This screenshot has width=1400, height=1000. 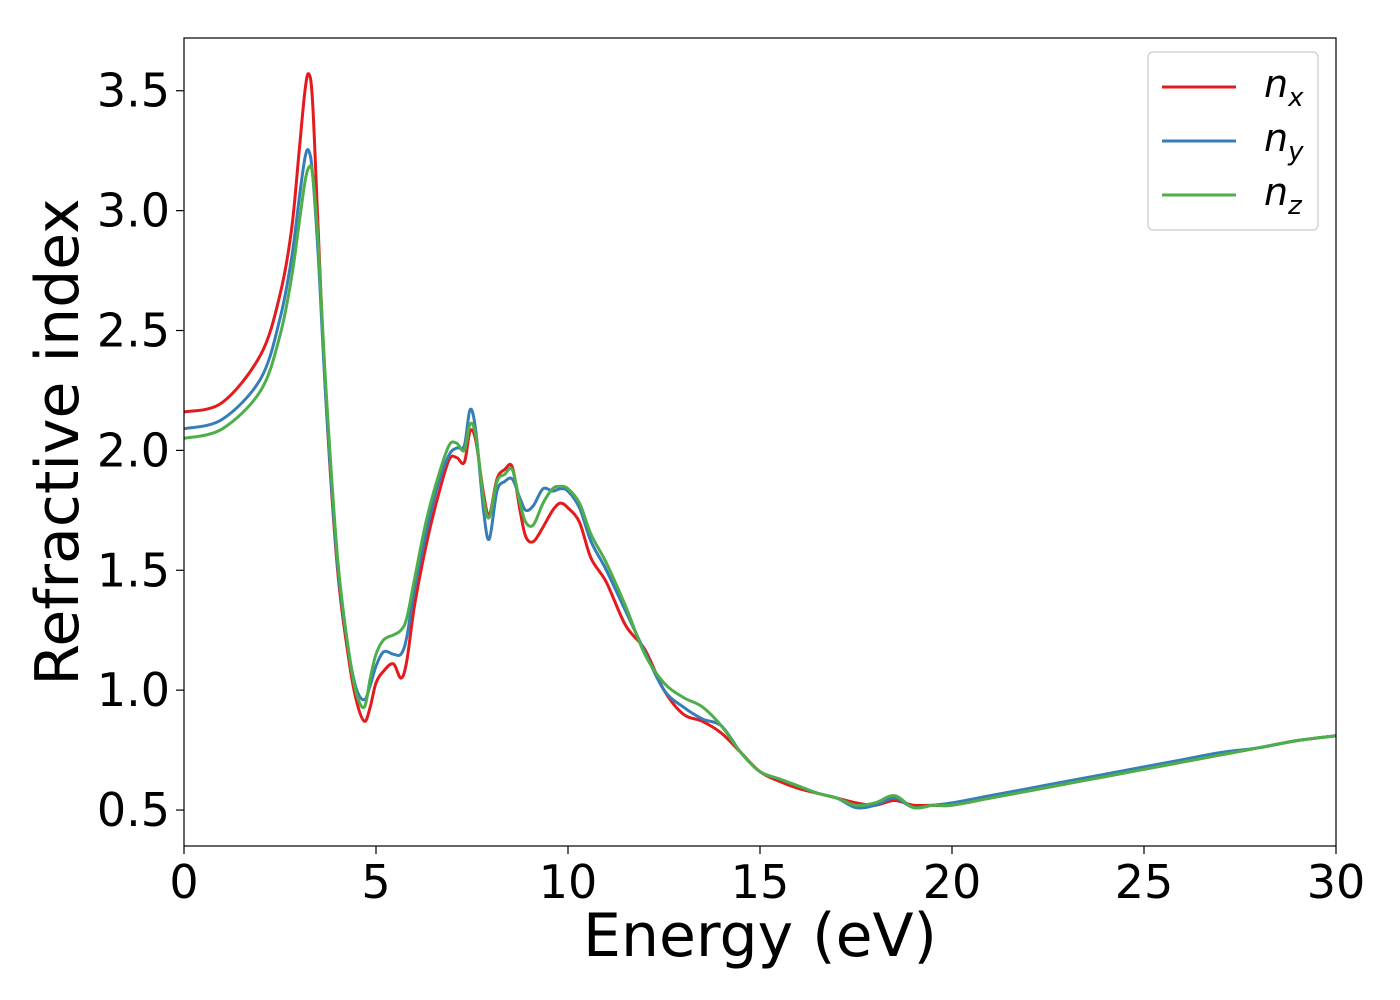 What do you see at coordinates (1233, 141) in the screenshot?
I see `legend-item-ny: ny` at bounding box center [1233, 141].